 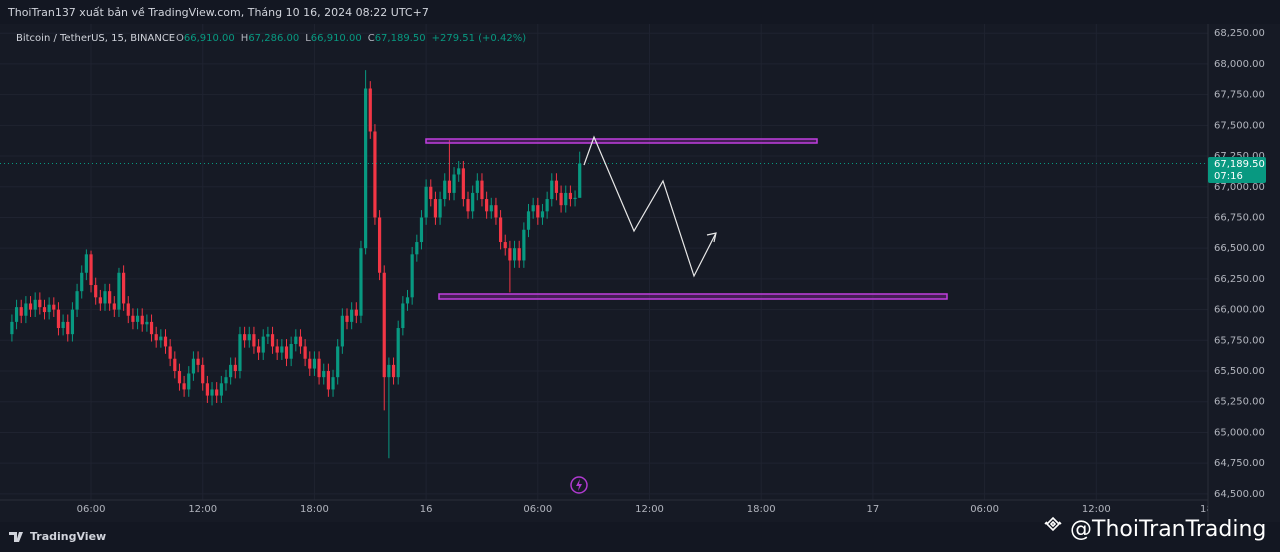 I want to click on y-tick-label: 67,000.00, so click(x=1239, y=187).